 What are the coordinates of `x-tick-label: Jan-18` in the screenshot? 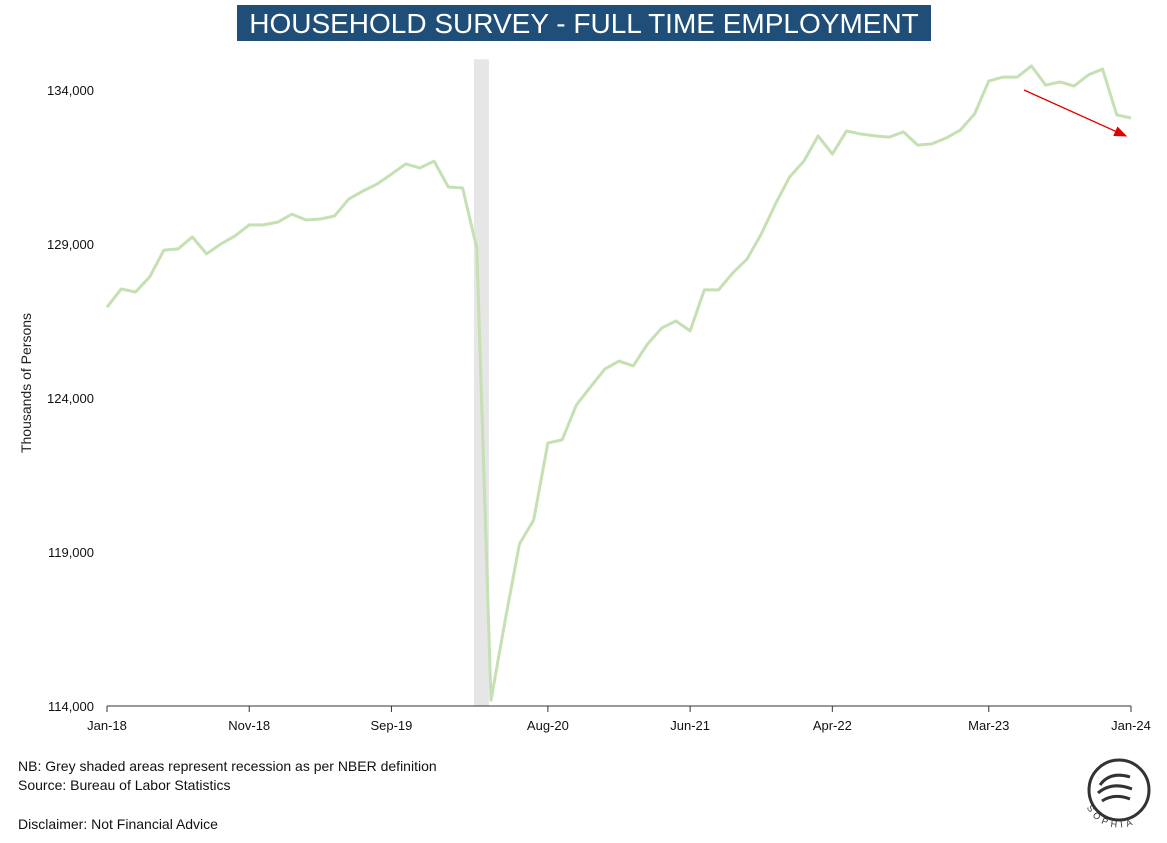 It's located at (107, 725).